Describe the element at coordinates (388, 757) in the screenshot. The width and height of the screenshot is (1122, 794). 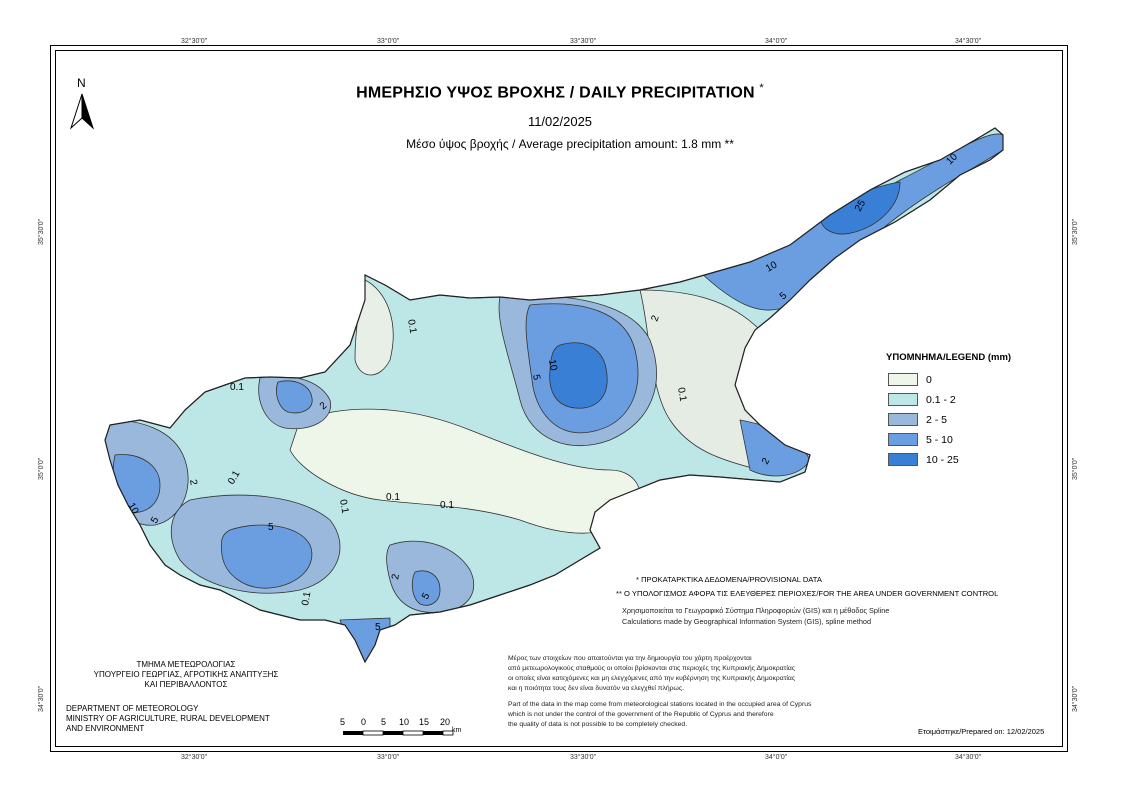
I see `graticule-bottom-label: 33°0'0"` at that location.